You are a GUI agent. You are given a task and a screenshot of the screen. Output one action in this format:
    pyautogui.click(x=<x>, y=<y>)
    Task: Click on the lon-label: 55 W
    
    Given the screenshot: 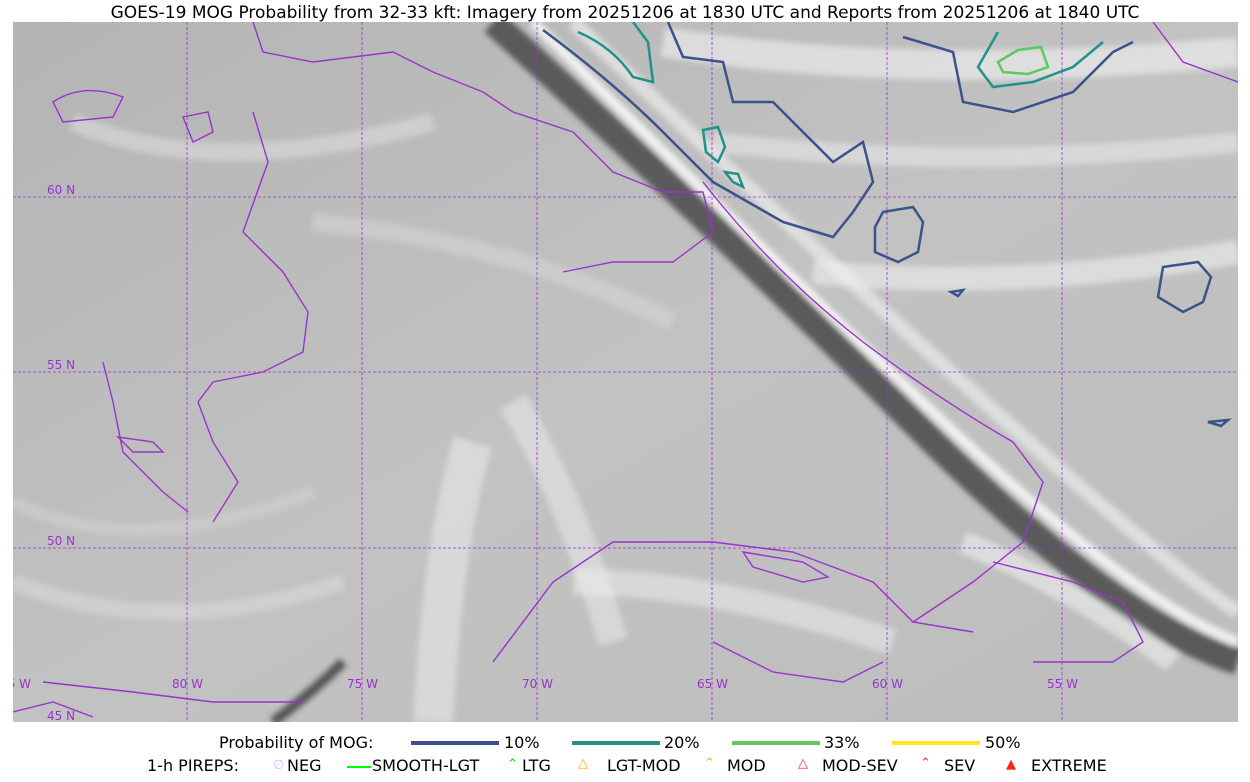 What is the action you would take?
    pyautogui.click(x=1062, y=684)
    